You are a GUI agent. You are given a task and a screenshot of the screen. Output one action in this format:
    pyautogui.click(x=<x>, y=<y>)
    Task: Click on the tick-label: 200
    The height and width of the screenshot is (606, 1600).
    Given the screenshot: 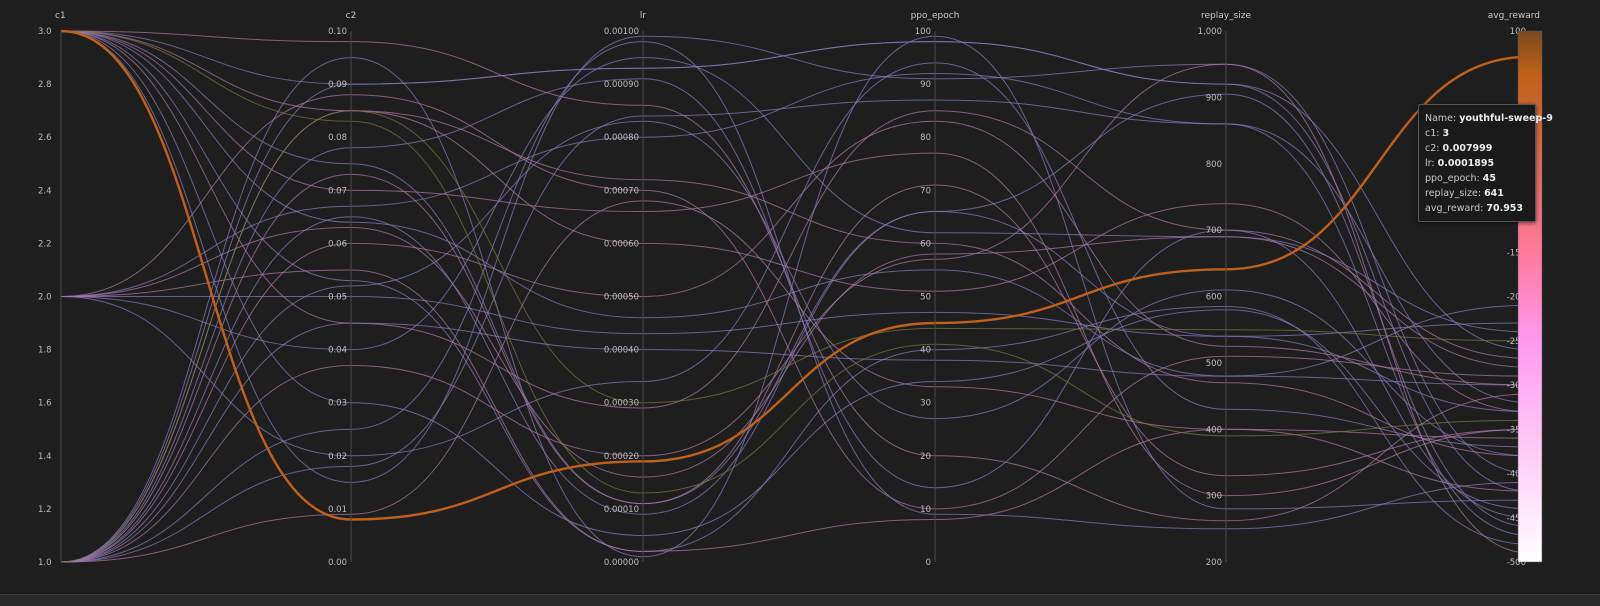 What is the action you would take?
    pyautogui.click(x=1214, y=563)
    